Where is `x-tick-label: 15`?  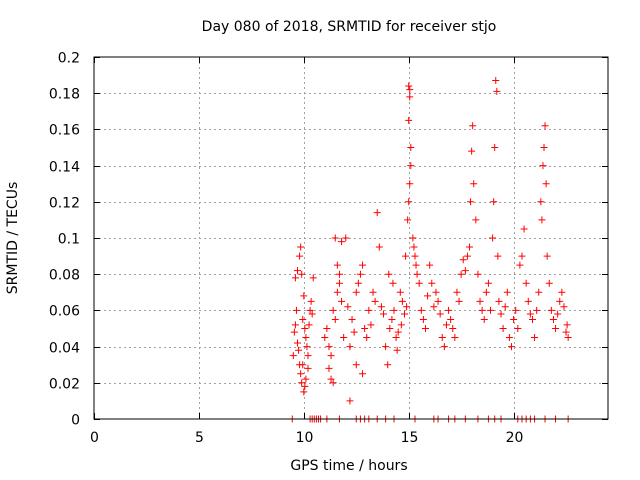
x-tick-label: 15 is located at coordinates (410, 438).